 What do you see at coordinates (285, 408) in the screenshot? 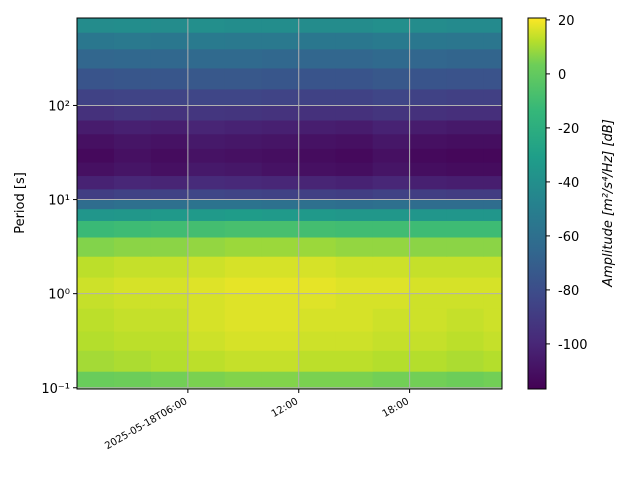
I see `x-tick-label: 12:00` at bounding box center [285, 408].